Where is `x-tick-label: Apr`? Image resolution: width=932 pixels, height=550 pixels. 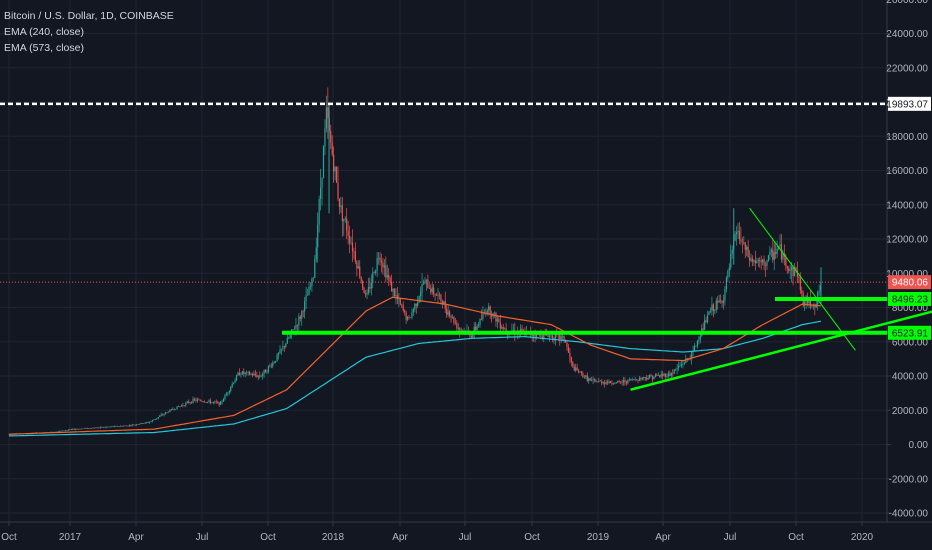 x-tick-label: Apr is located at coordinates (136, 537).